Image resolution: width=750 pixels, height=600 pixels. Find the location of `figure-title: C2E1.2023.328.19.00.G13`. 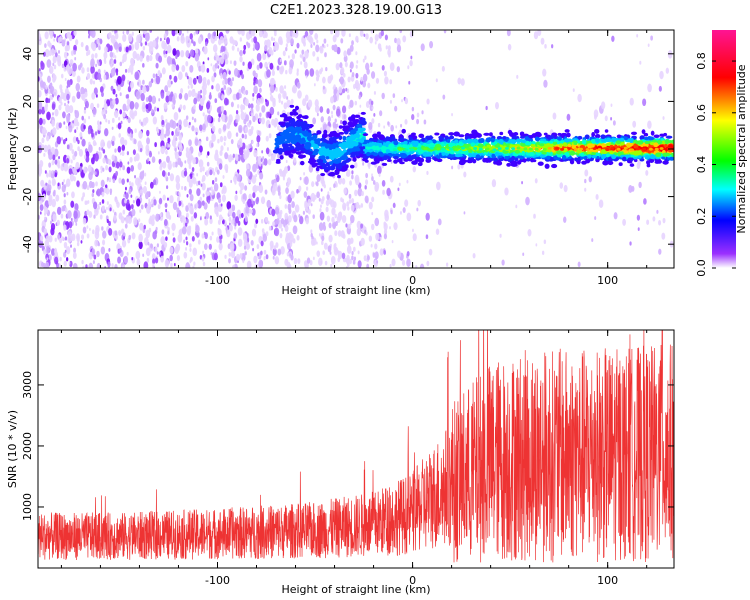

figure-title: C2E1.2023.328.19.00.G13 is located at coordinates (356, 10).